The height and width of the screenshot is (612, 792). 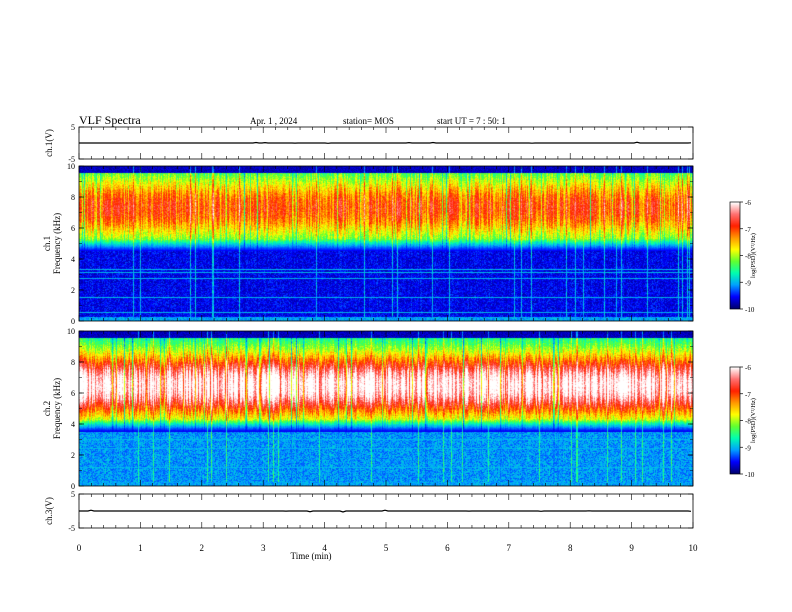 I want to click on ch1-colorbar, so click(x=735, y=255).